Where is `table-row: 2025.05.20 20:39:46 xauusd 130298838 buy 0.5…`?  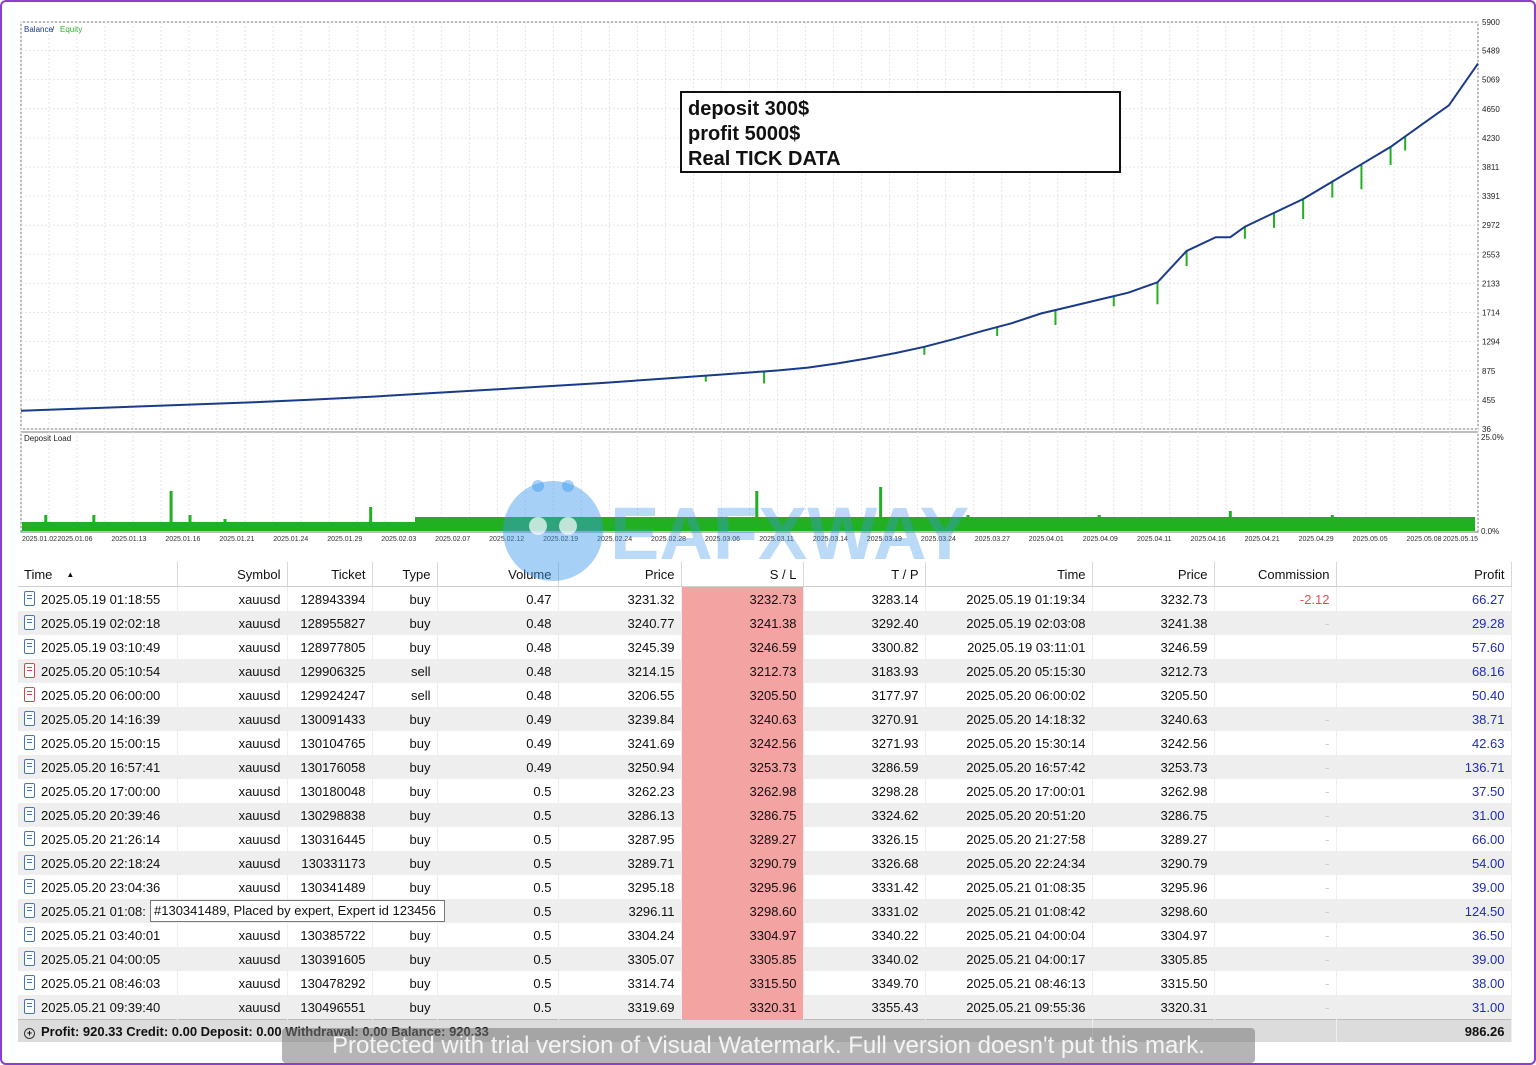
table-row: 2025.05.20 20:39:46 xauusd 130298838 buy 0.5… is located at coordinates (765, 815).